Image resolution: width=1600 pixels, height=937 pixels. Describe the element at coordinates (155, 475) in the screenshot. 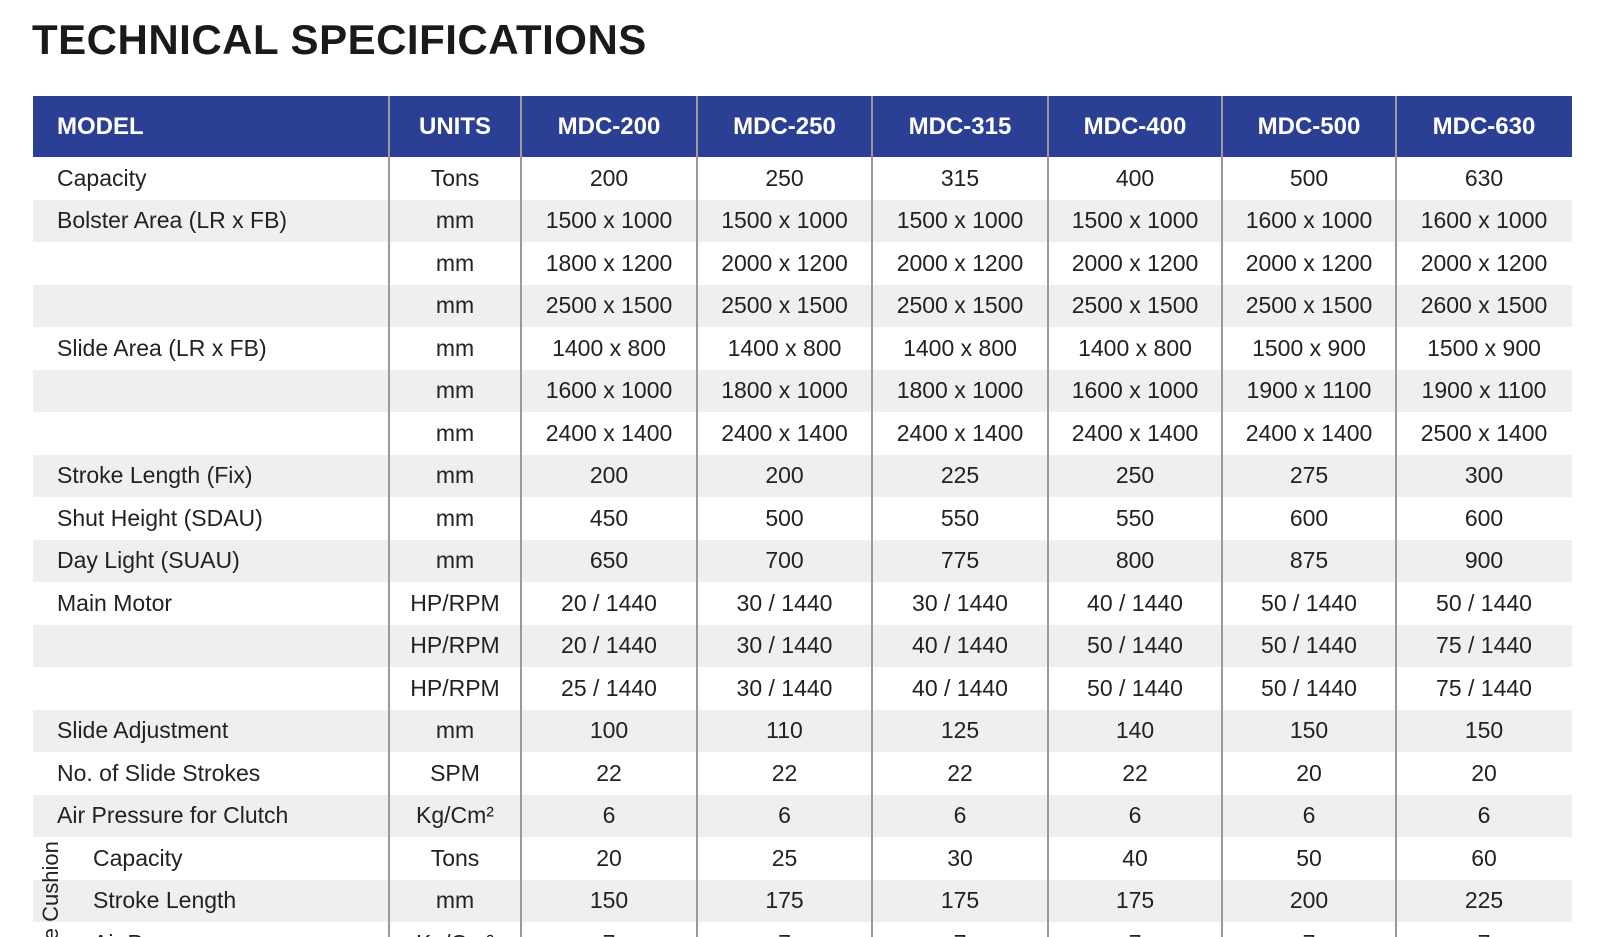

I see `row-label: Stroke Length (Fix)` at that location.